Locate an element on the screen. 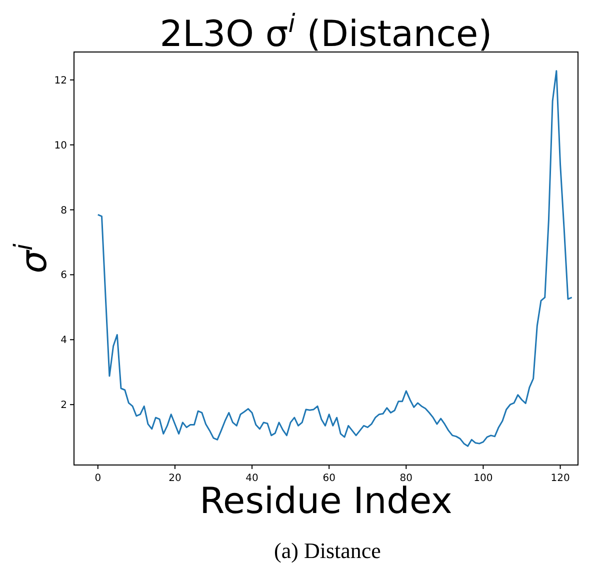 This screenshot has width=595, height=565. x-tick-label: 20 is located at coordinates (175, 478).